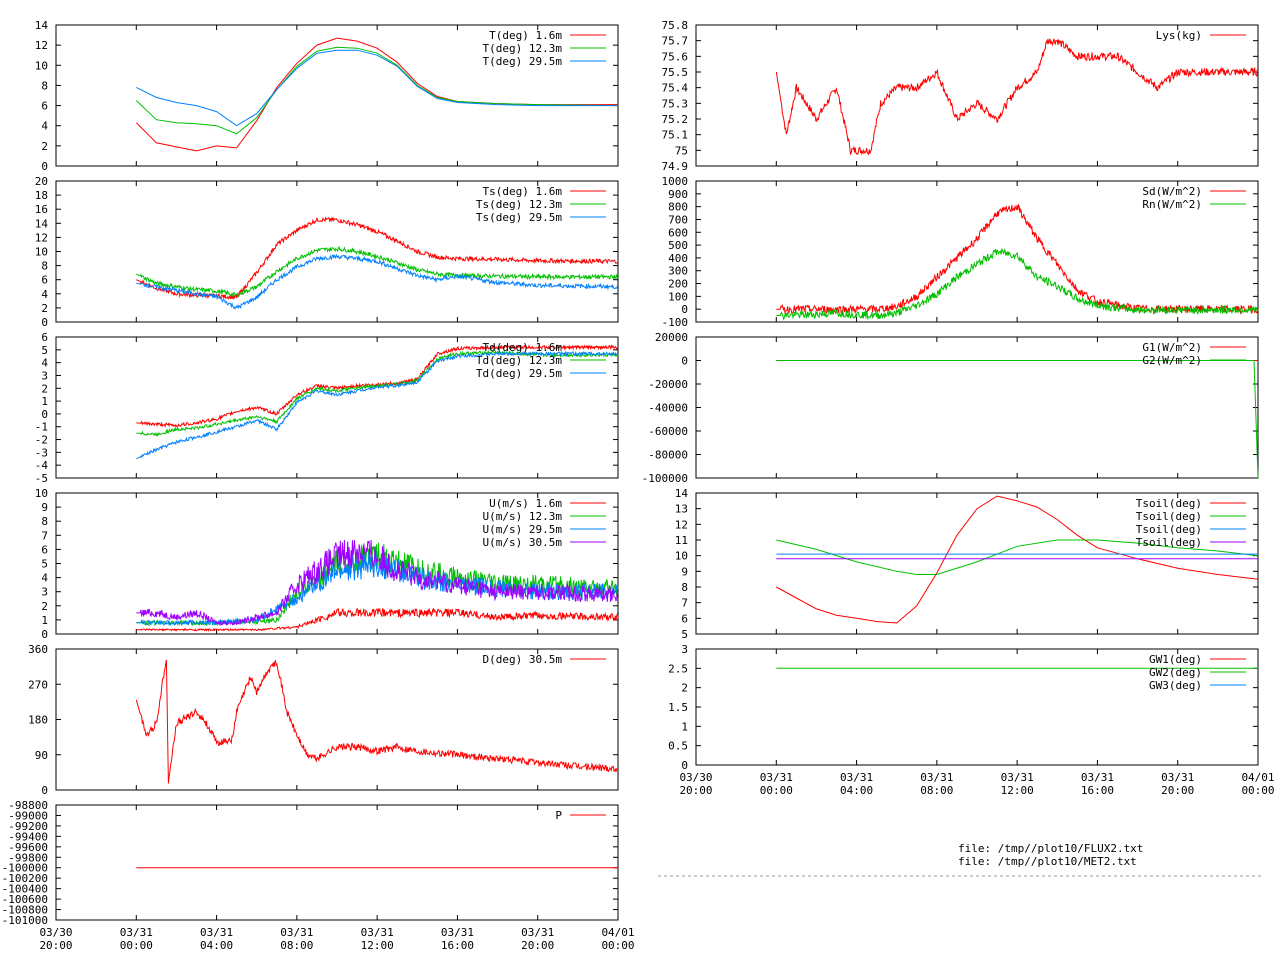 The image size is (1280, 960). I want to click on legend-label: Td(deg) 29.5m, so click(519, 373).